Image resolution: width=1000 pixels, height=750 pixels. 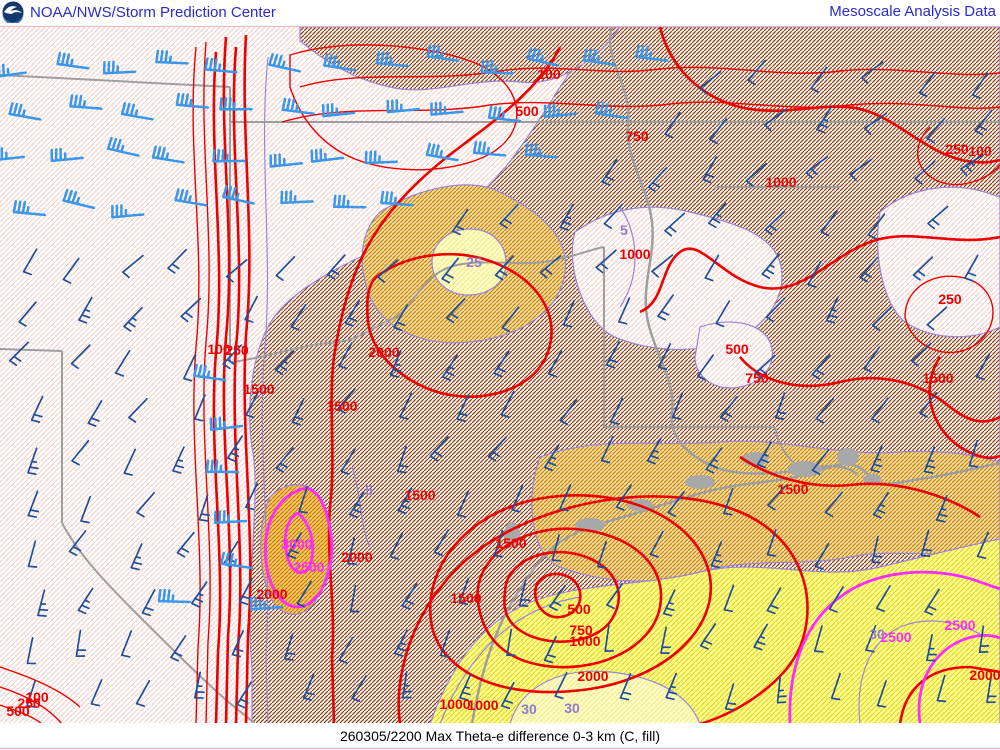 I want to click on rio-grande-river, so click(x=158, y=623).